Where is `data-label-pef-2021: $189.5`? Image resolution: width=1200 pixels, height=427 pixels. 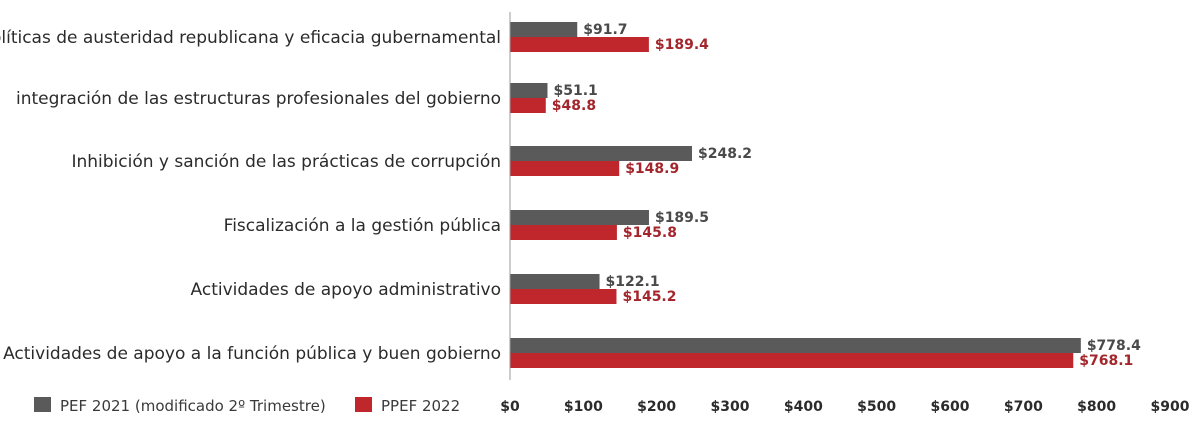
data-label-pef-2021: $189.5 is located at coordinates (682, 218).